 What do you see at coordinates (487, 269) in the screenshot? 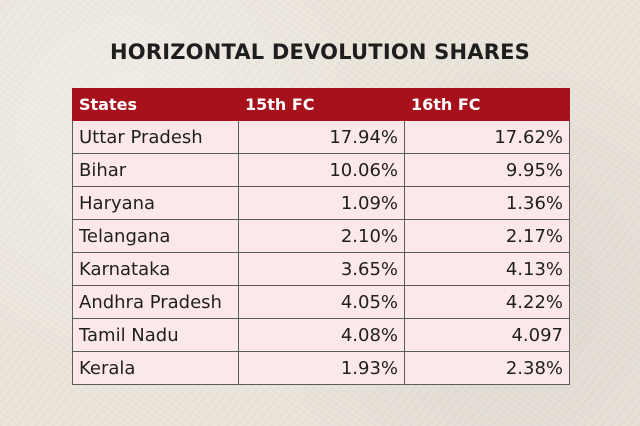
I see `fc16-share-cell: 4.13%` at bounding box center [487, 269].